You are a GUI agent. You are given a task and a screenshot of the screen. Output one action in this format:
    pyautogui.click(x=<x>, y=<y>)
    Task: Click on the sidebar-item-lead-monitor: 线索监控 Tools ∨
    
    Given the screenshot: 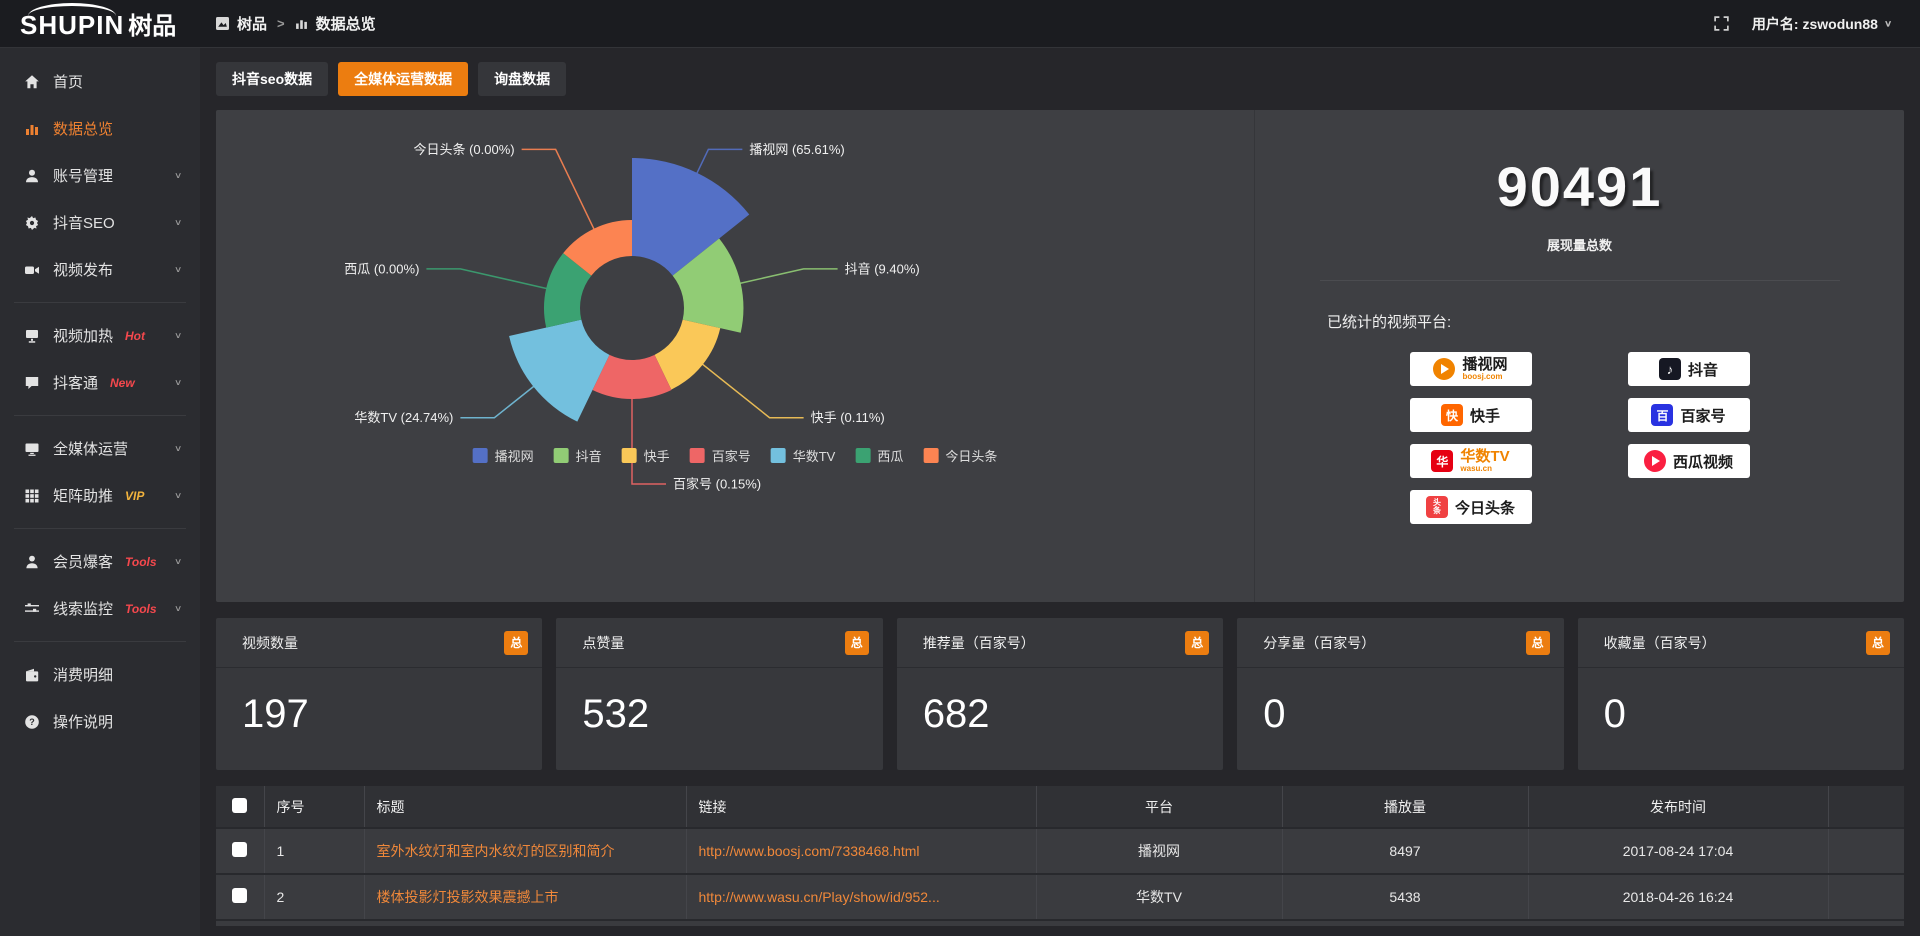 What is the action you would take?
    pyautogui.click(x=100, y=608)
    